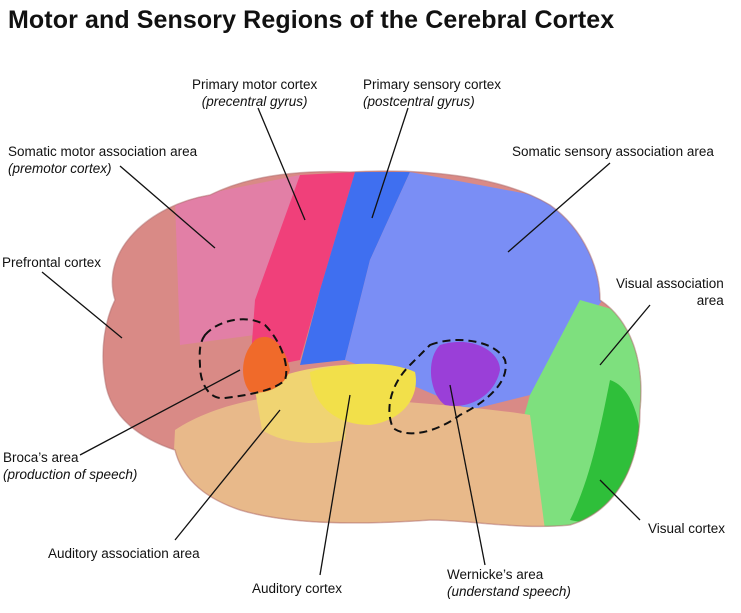 The height and width of the screenshot is (613, 741). I want to click on leader-somatic-sensory, so click(559, 207).